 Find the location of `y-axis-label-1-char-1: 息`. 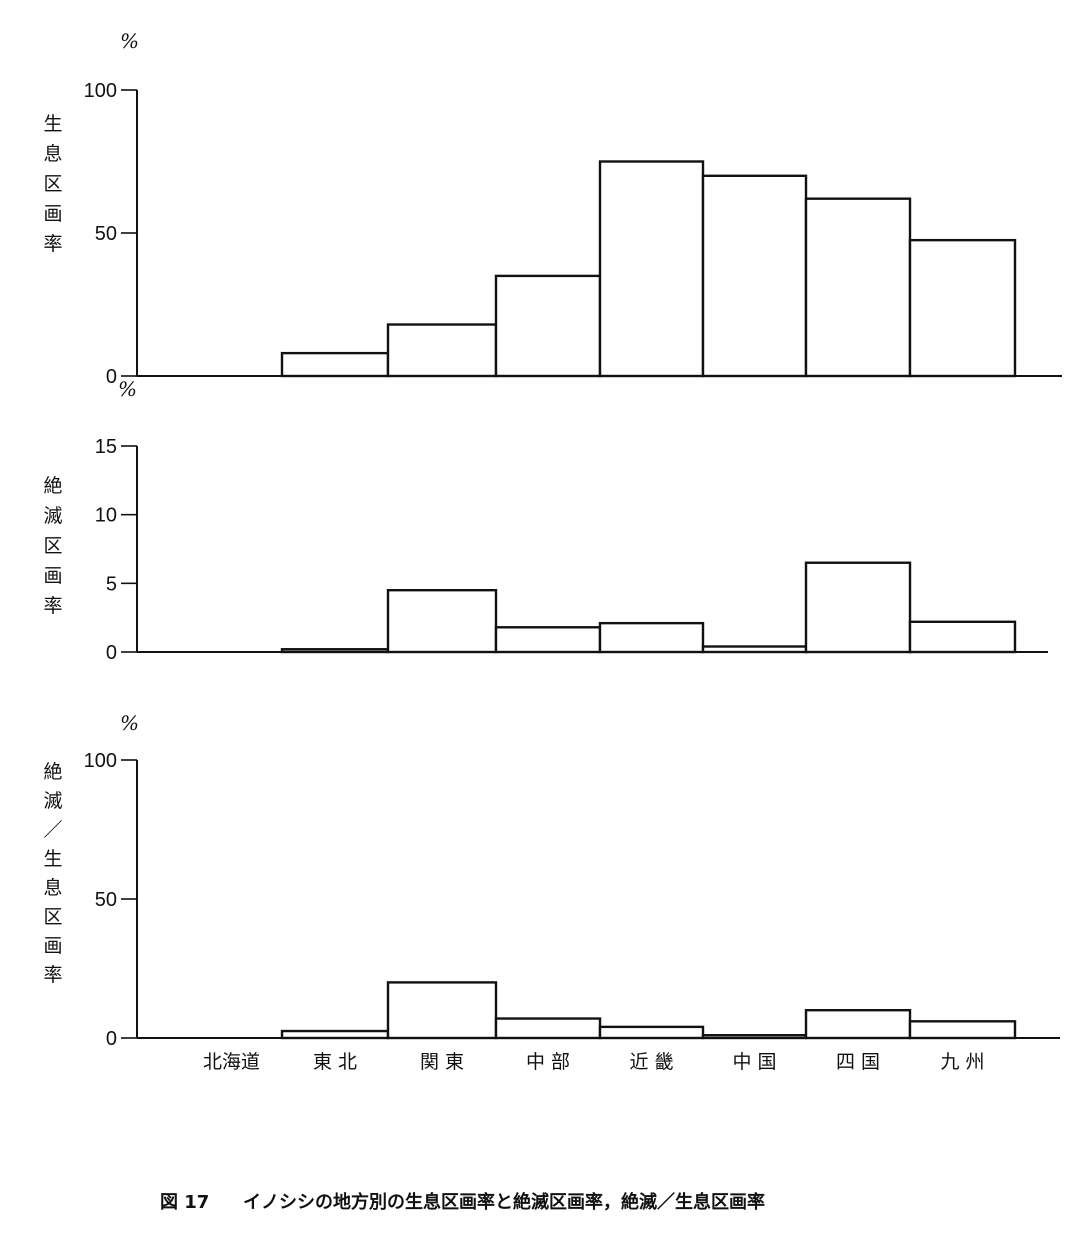

y-axis-label-1-char-1: 息 is located at coordinates (52, 154).